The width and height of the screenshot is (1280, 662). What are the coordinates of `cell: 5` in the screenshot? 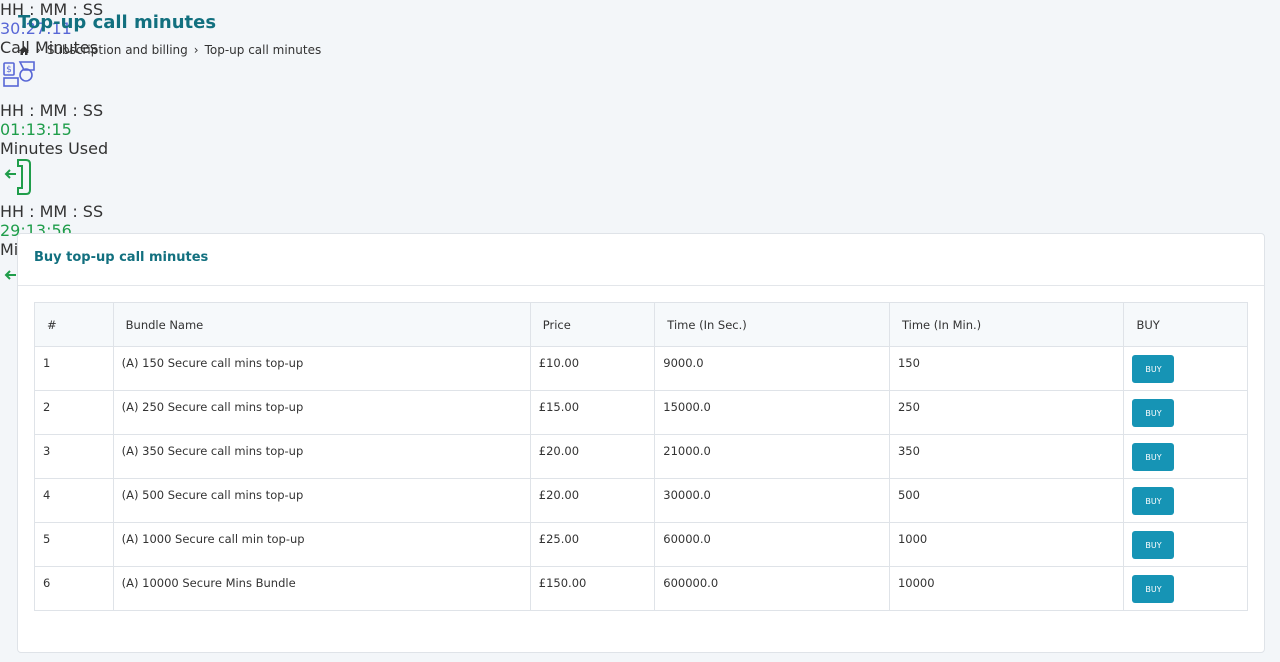 It's located at (74, 544).